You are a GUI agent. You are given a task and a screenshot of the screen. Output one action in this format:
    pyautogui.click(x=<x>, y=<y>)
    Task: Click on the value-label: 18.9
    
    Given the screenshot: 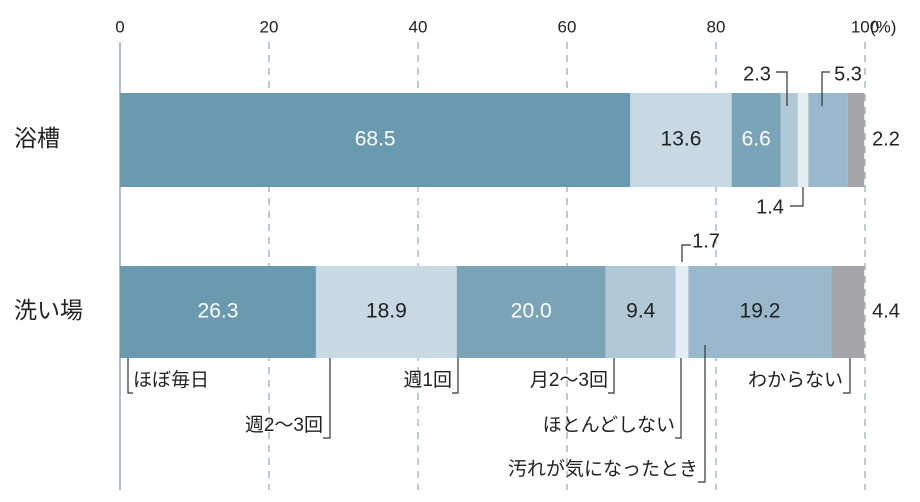 What is the action you would take?
    pyautogui.click(x=386, y=311)
    